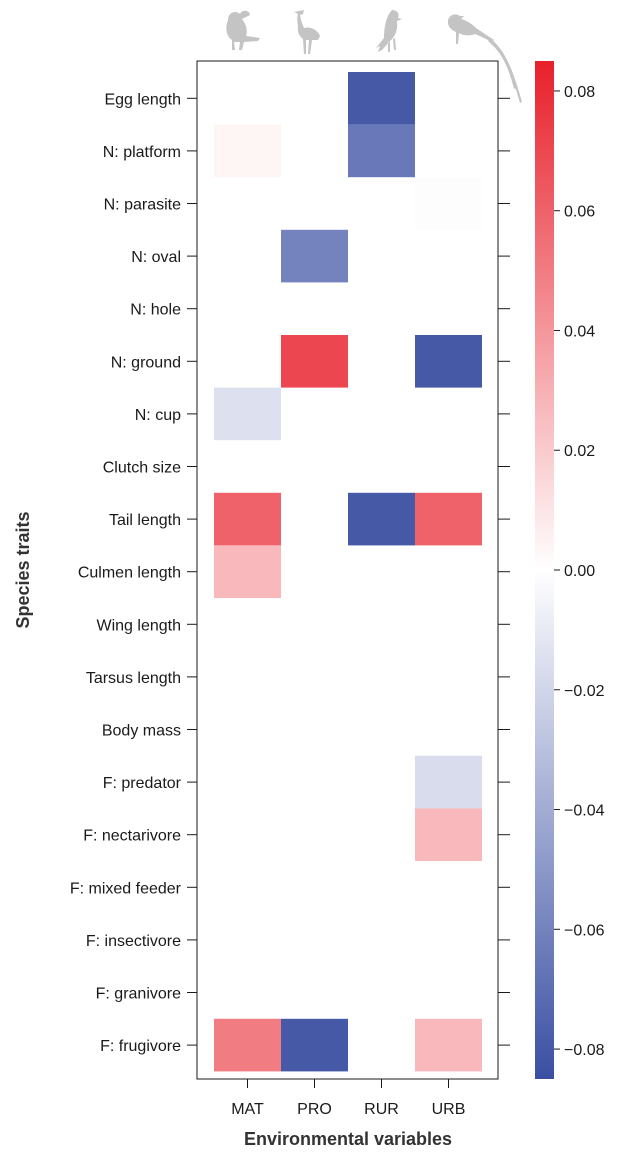  I want to click on long-tailed-bird-icon, so click(484, 58).